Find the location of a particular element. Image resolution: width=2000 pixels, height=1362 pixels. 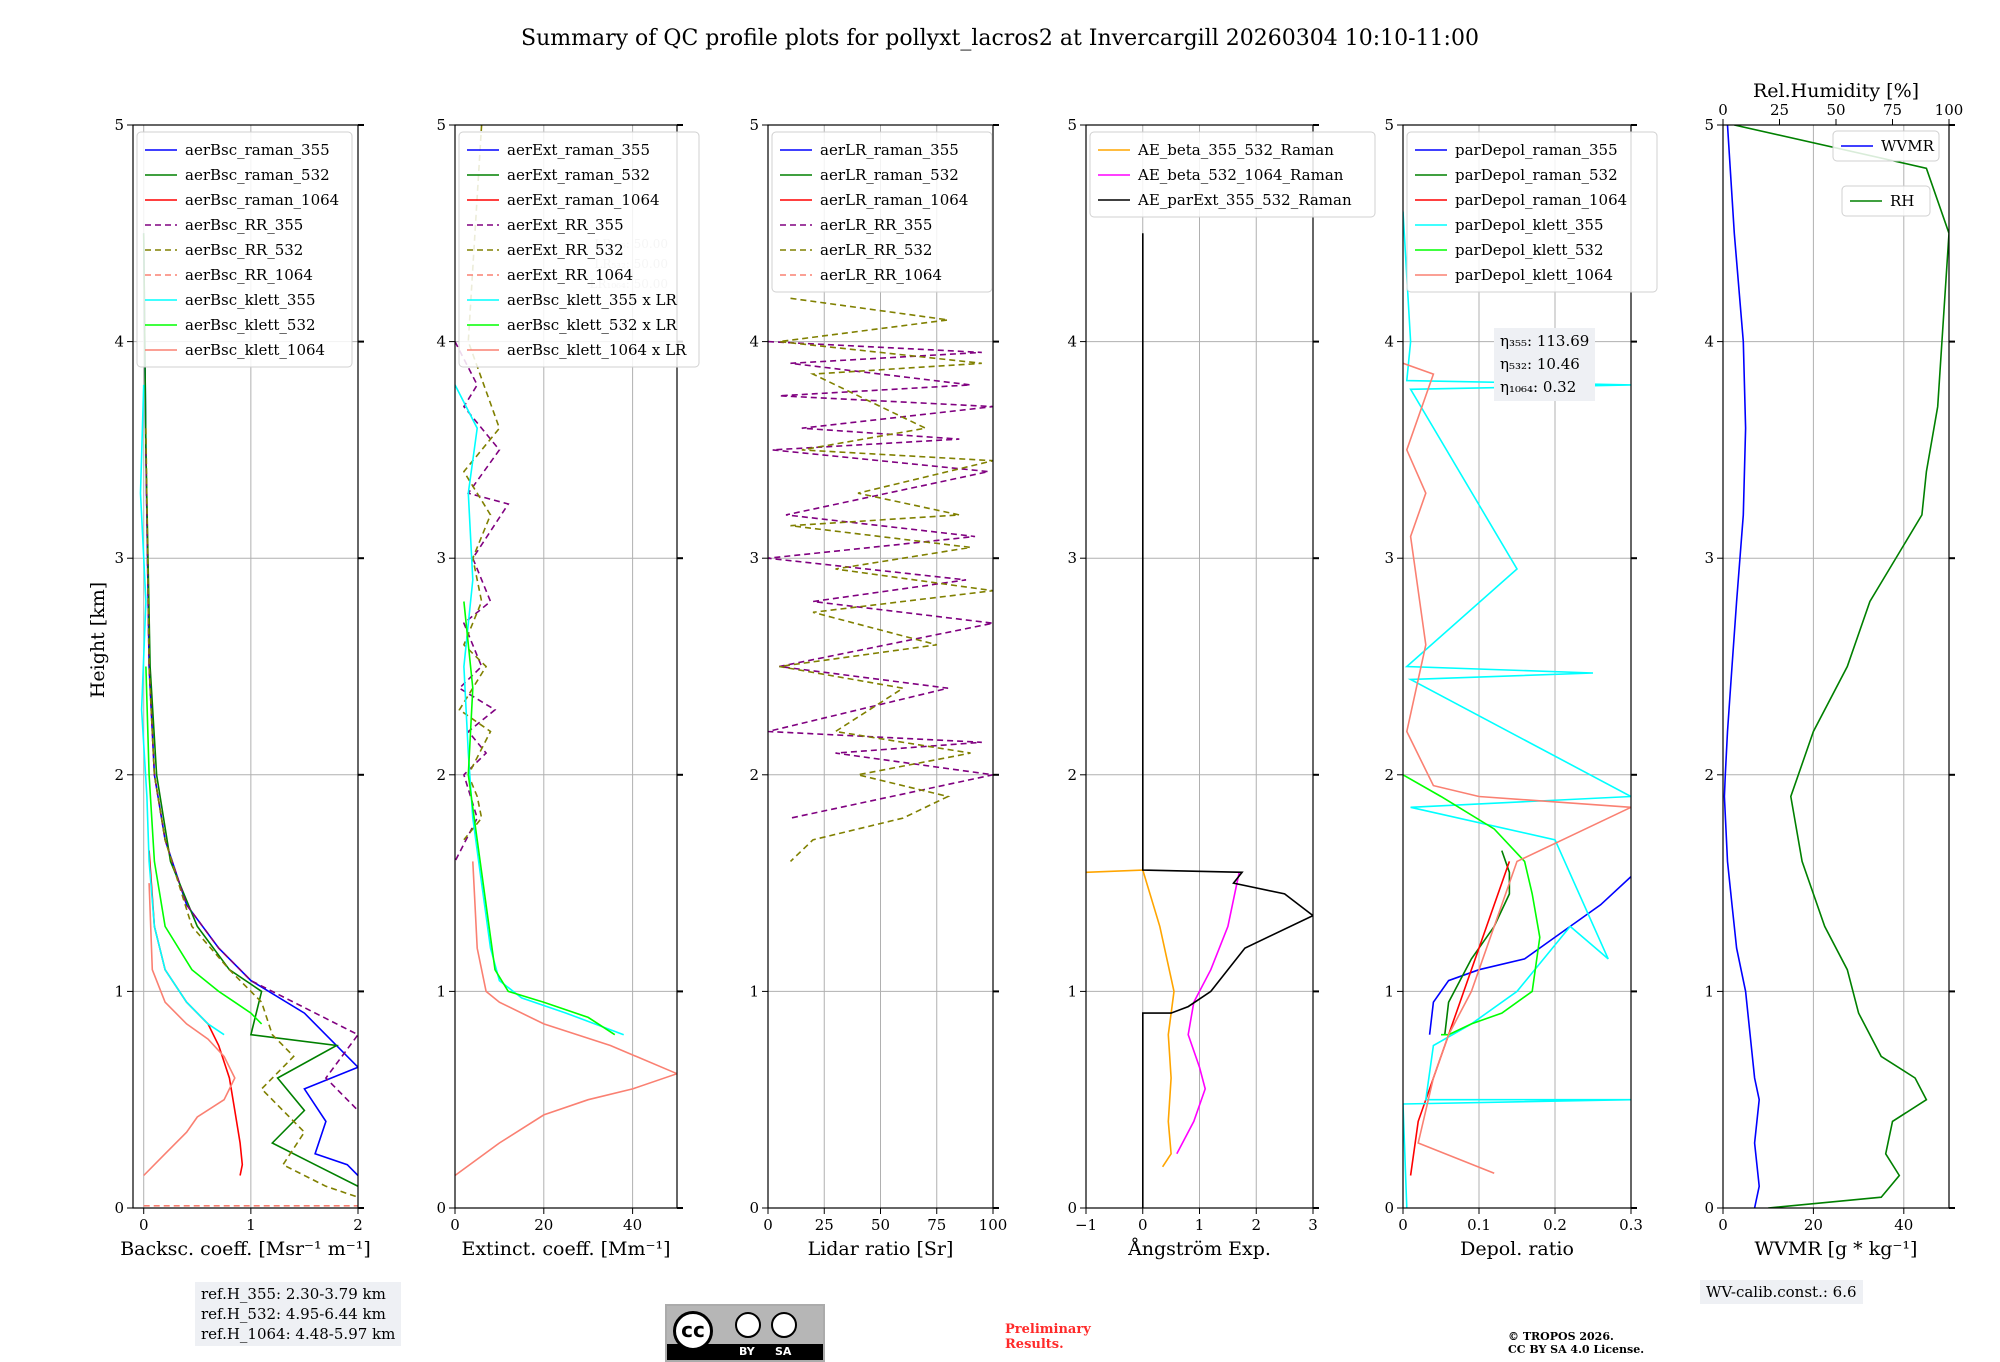

legend-label: aerBsc_RR_1064 is located at coordinates (249, 275).